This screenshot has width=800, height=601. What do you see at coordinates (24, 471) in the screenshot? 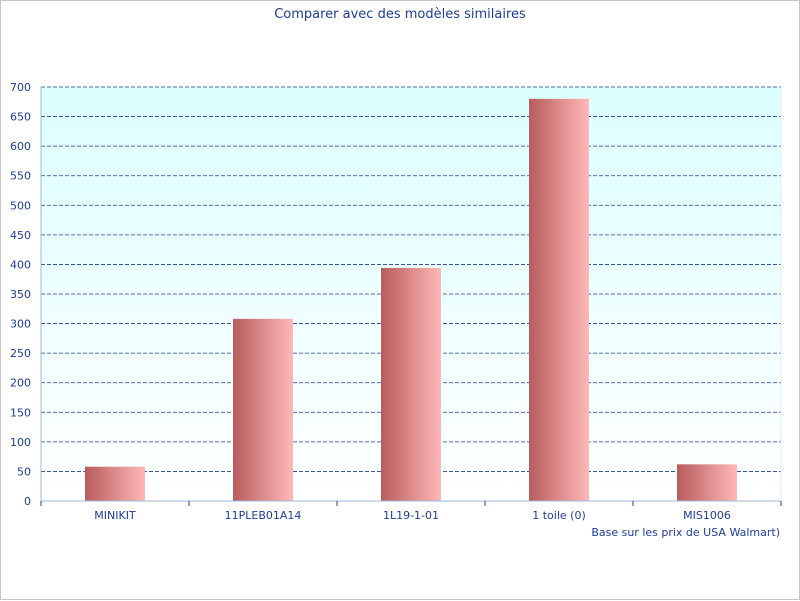
I see `y-tick-label: 50` at bounding box center [24, 471].